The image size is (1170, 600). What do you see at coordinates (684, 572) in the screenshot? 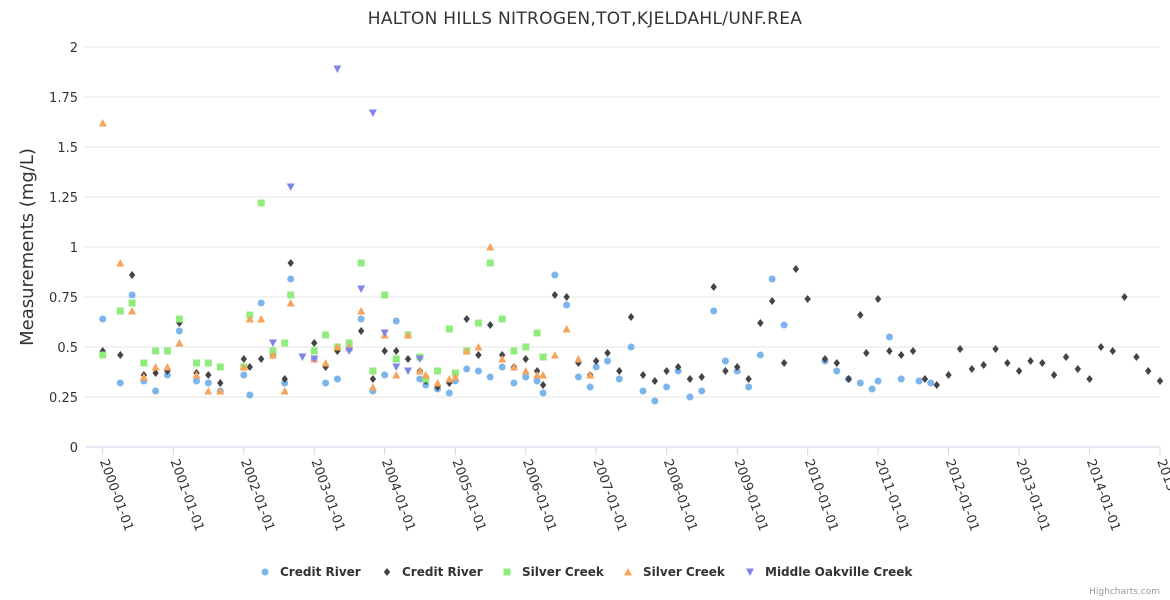
I see `legend-label: Silver Creek` at bounding box center [684, 572].